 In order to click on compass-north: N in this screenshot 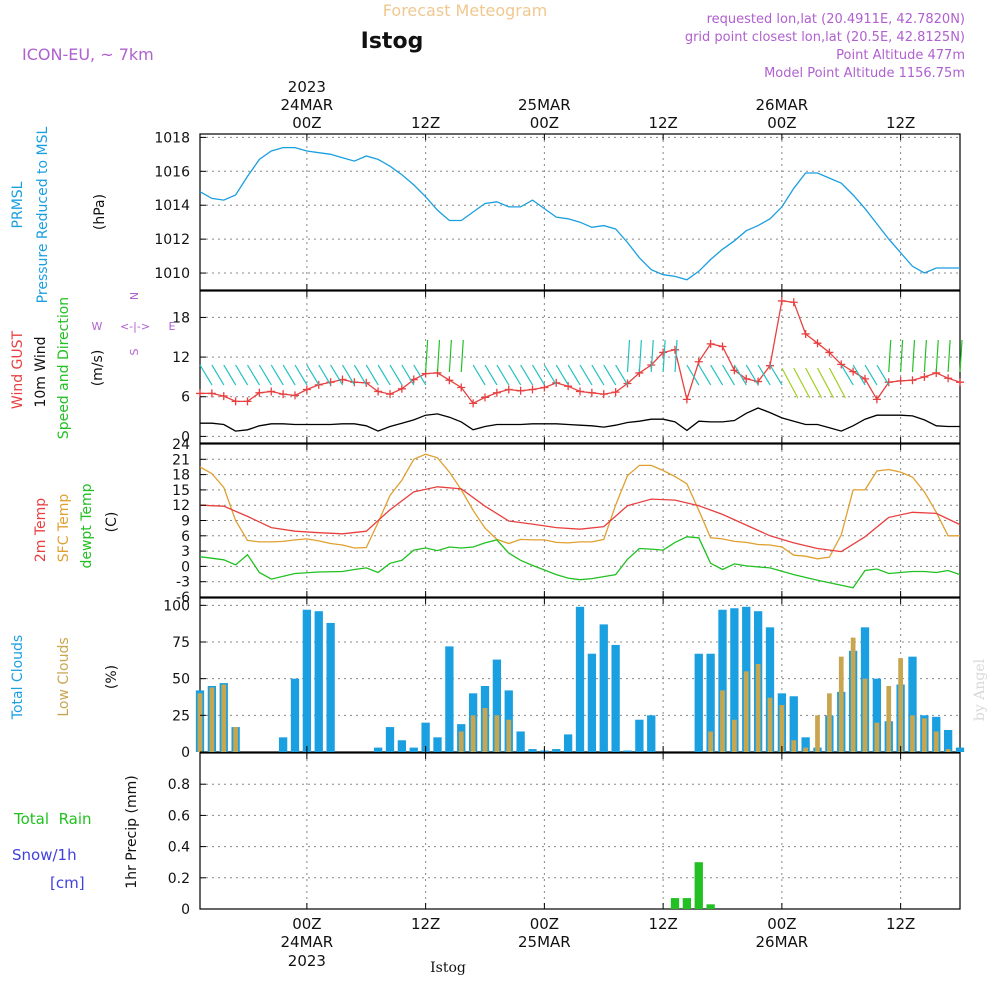, I will do `click(134, 296)`.